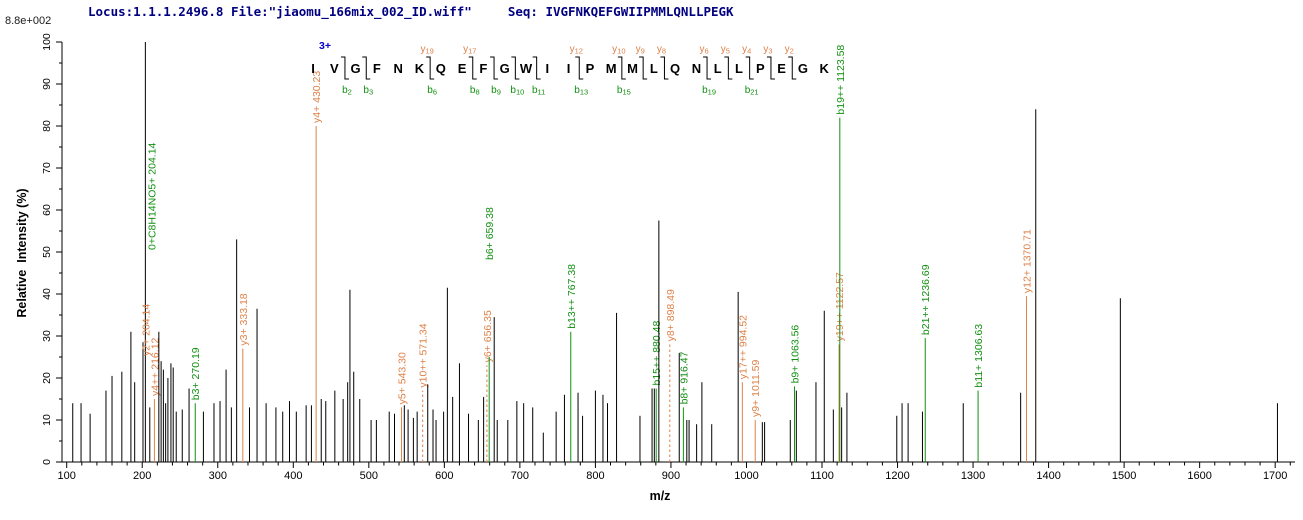 This screenshot has height=520, width=1303. I want to click on peak-ion-label: y4++ 216.12, so click(155, 366).